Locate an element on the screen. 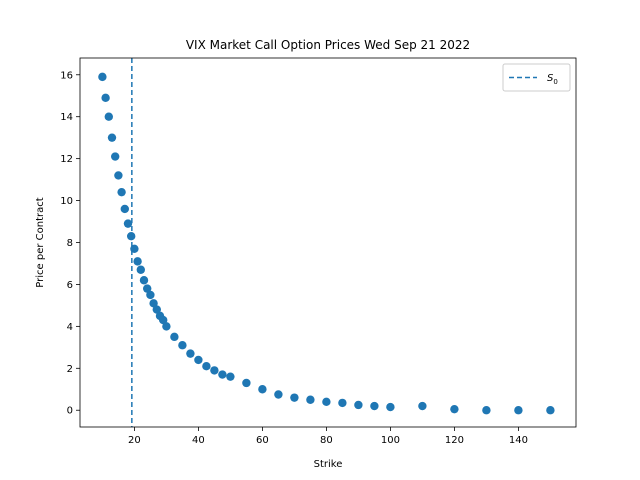  x-tick-label: 120 is located at coordinates (454, 440).